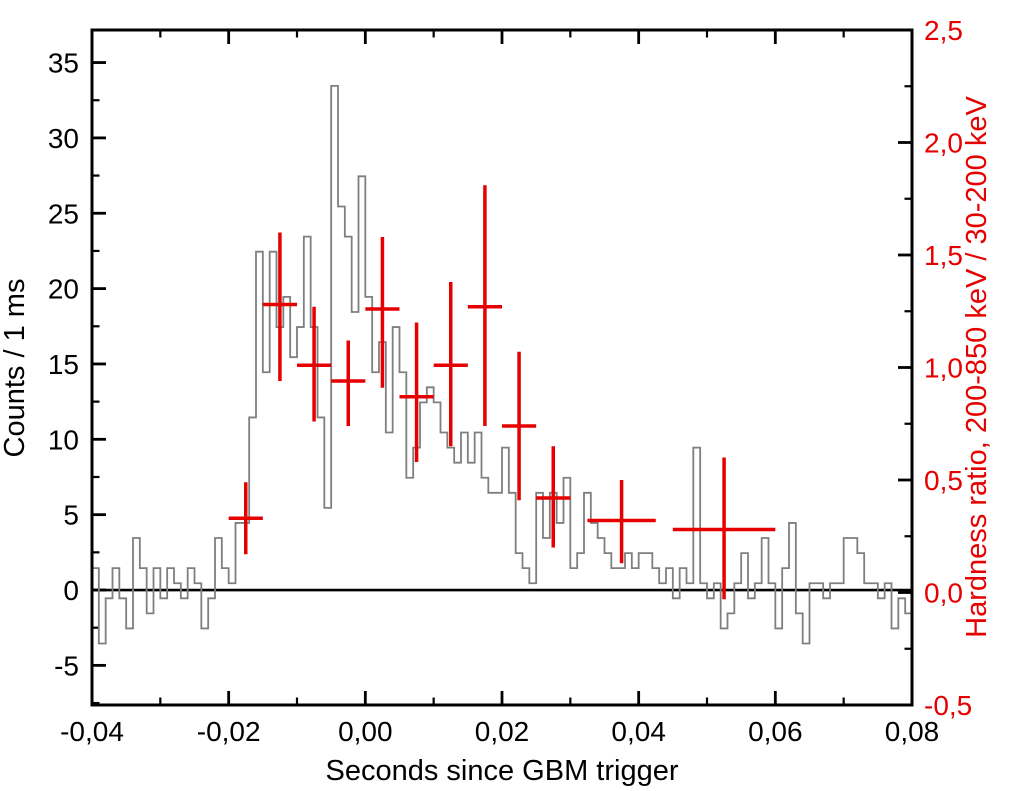 This screenshot has height=791, width=1010. I want to click on x-tick-label: 0,08, so click(912, 731).